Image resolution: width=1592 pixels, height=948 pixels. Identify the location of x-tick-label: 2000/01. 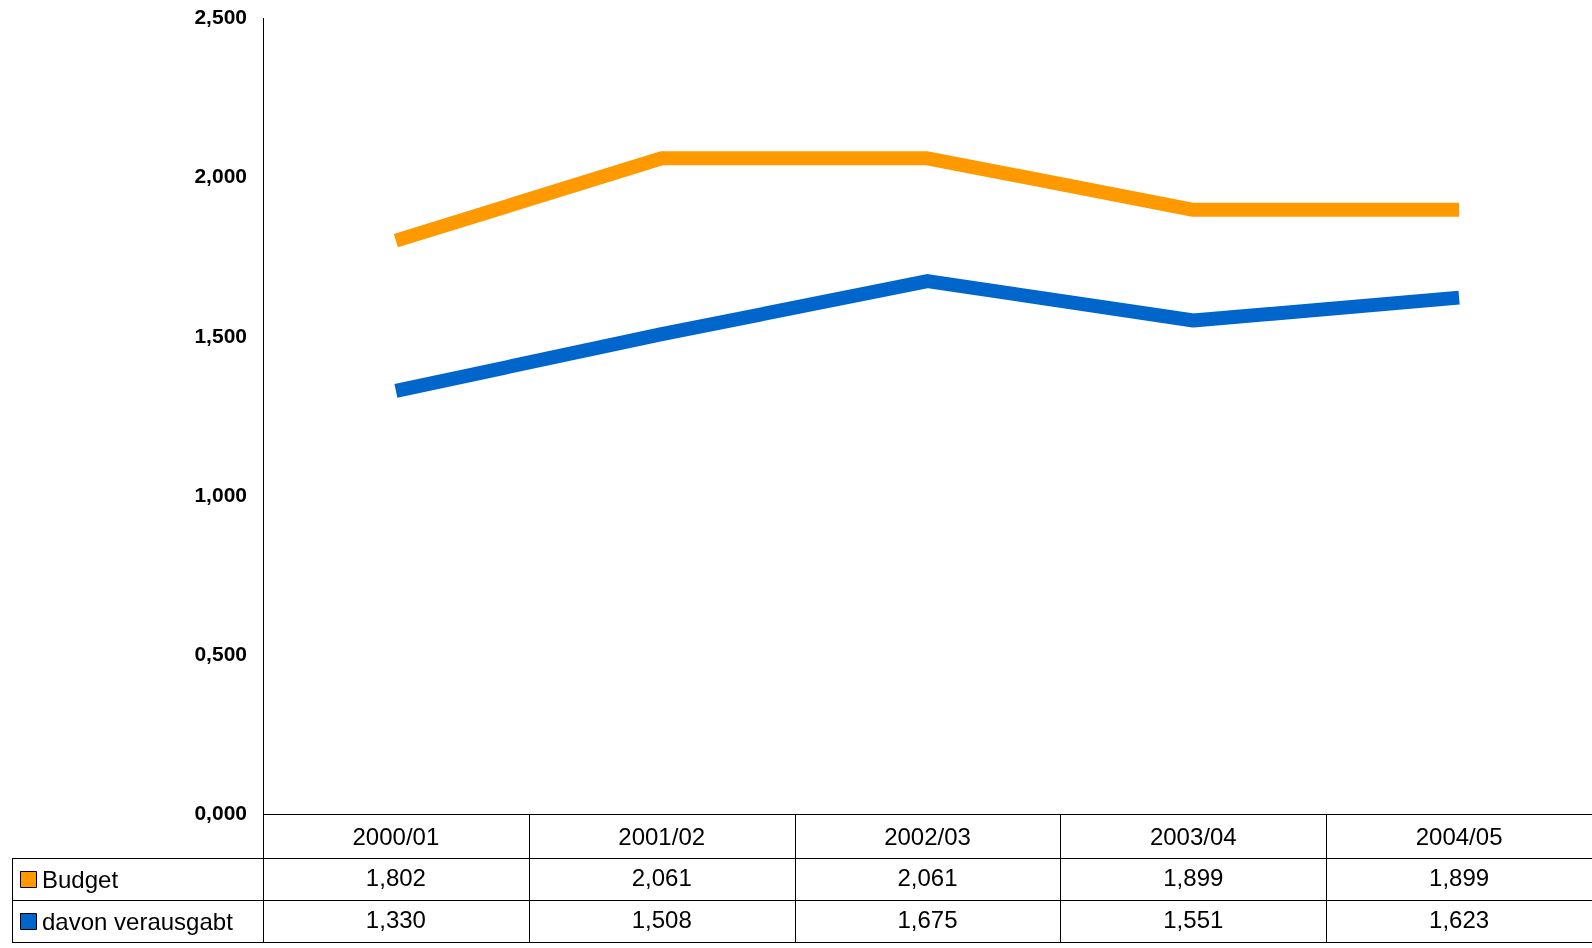
(396, 837).